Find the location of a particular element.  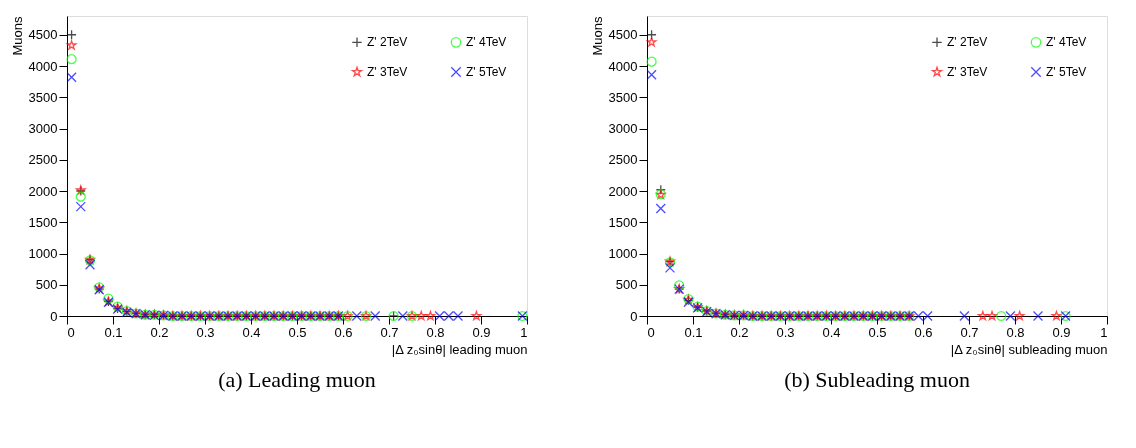

x-axis-title: |Δ z₀sinθ| subleading muon is located at coordinates (1029, 349).